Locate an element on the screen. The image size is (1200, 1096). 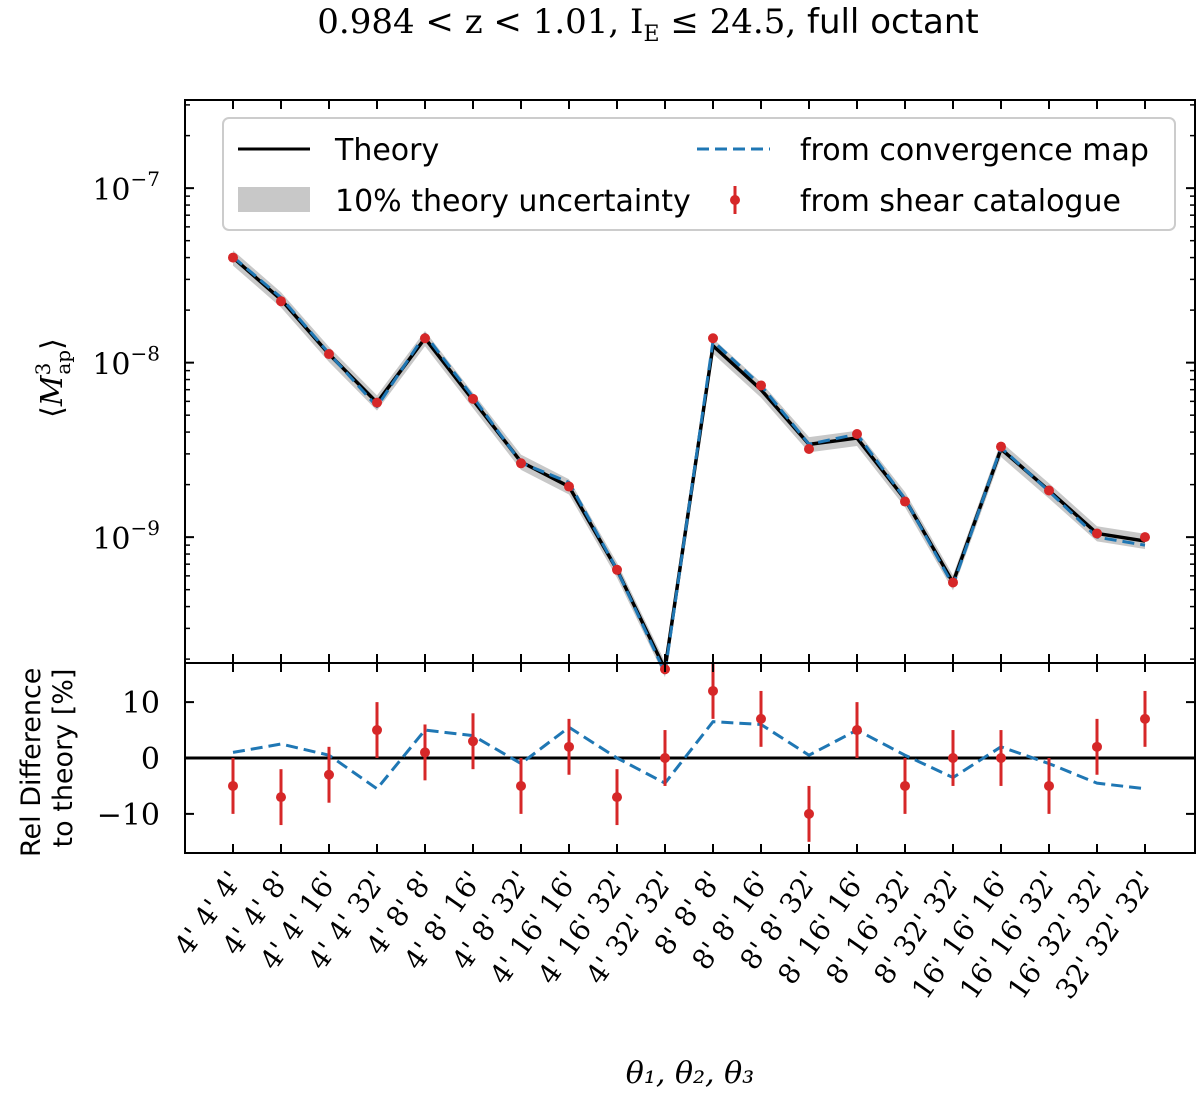
main-y-axis-label: ⟨M3ap⟩ is located at coordinates (53, 378).